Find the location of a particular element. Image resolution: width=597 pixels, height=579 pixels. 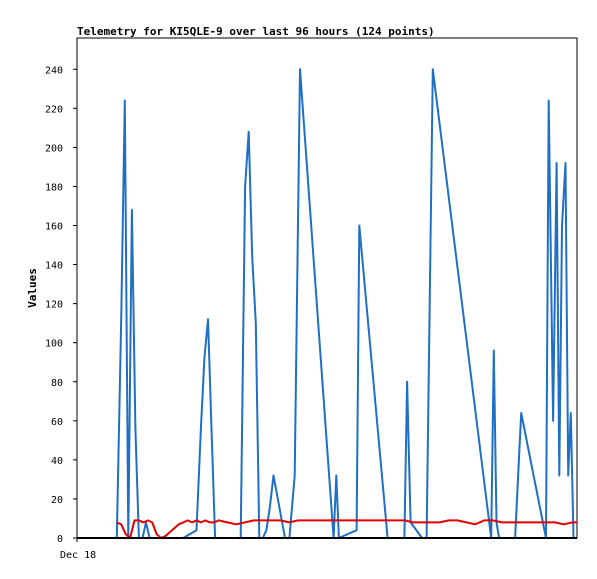

x-tick-label: Dec 18 is located at coordinates (78, 555).